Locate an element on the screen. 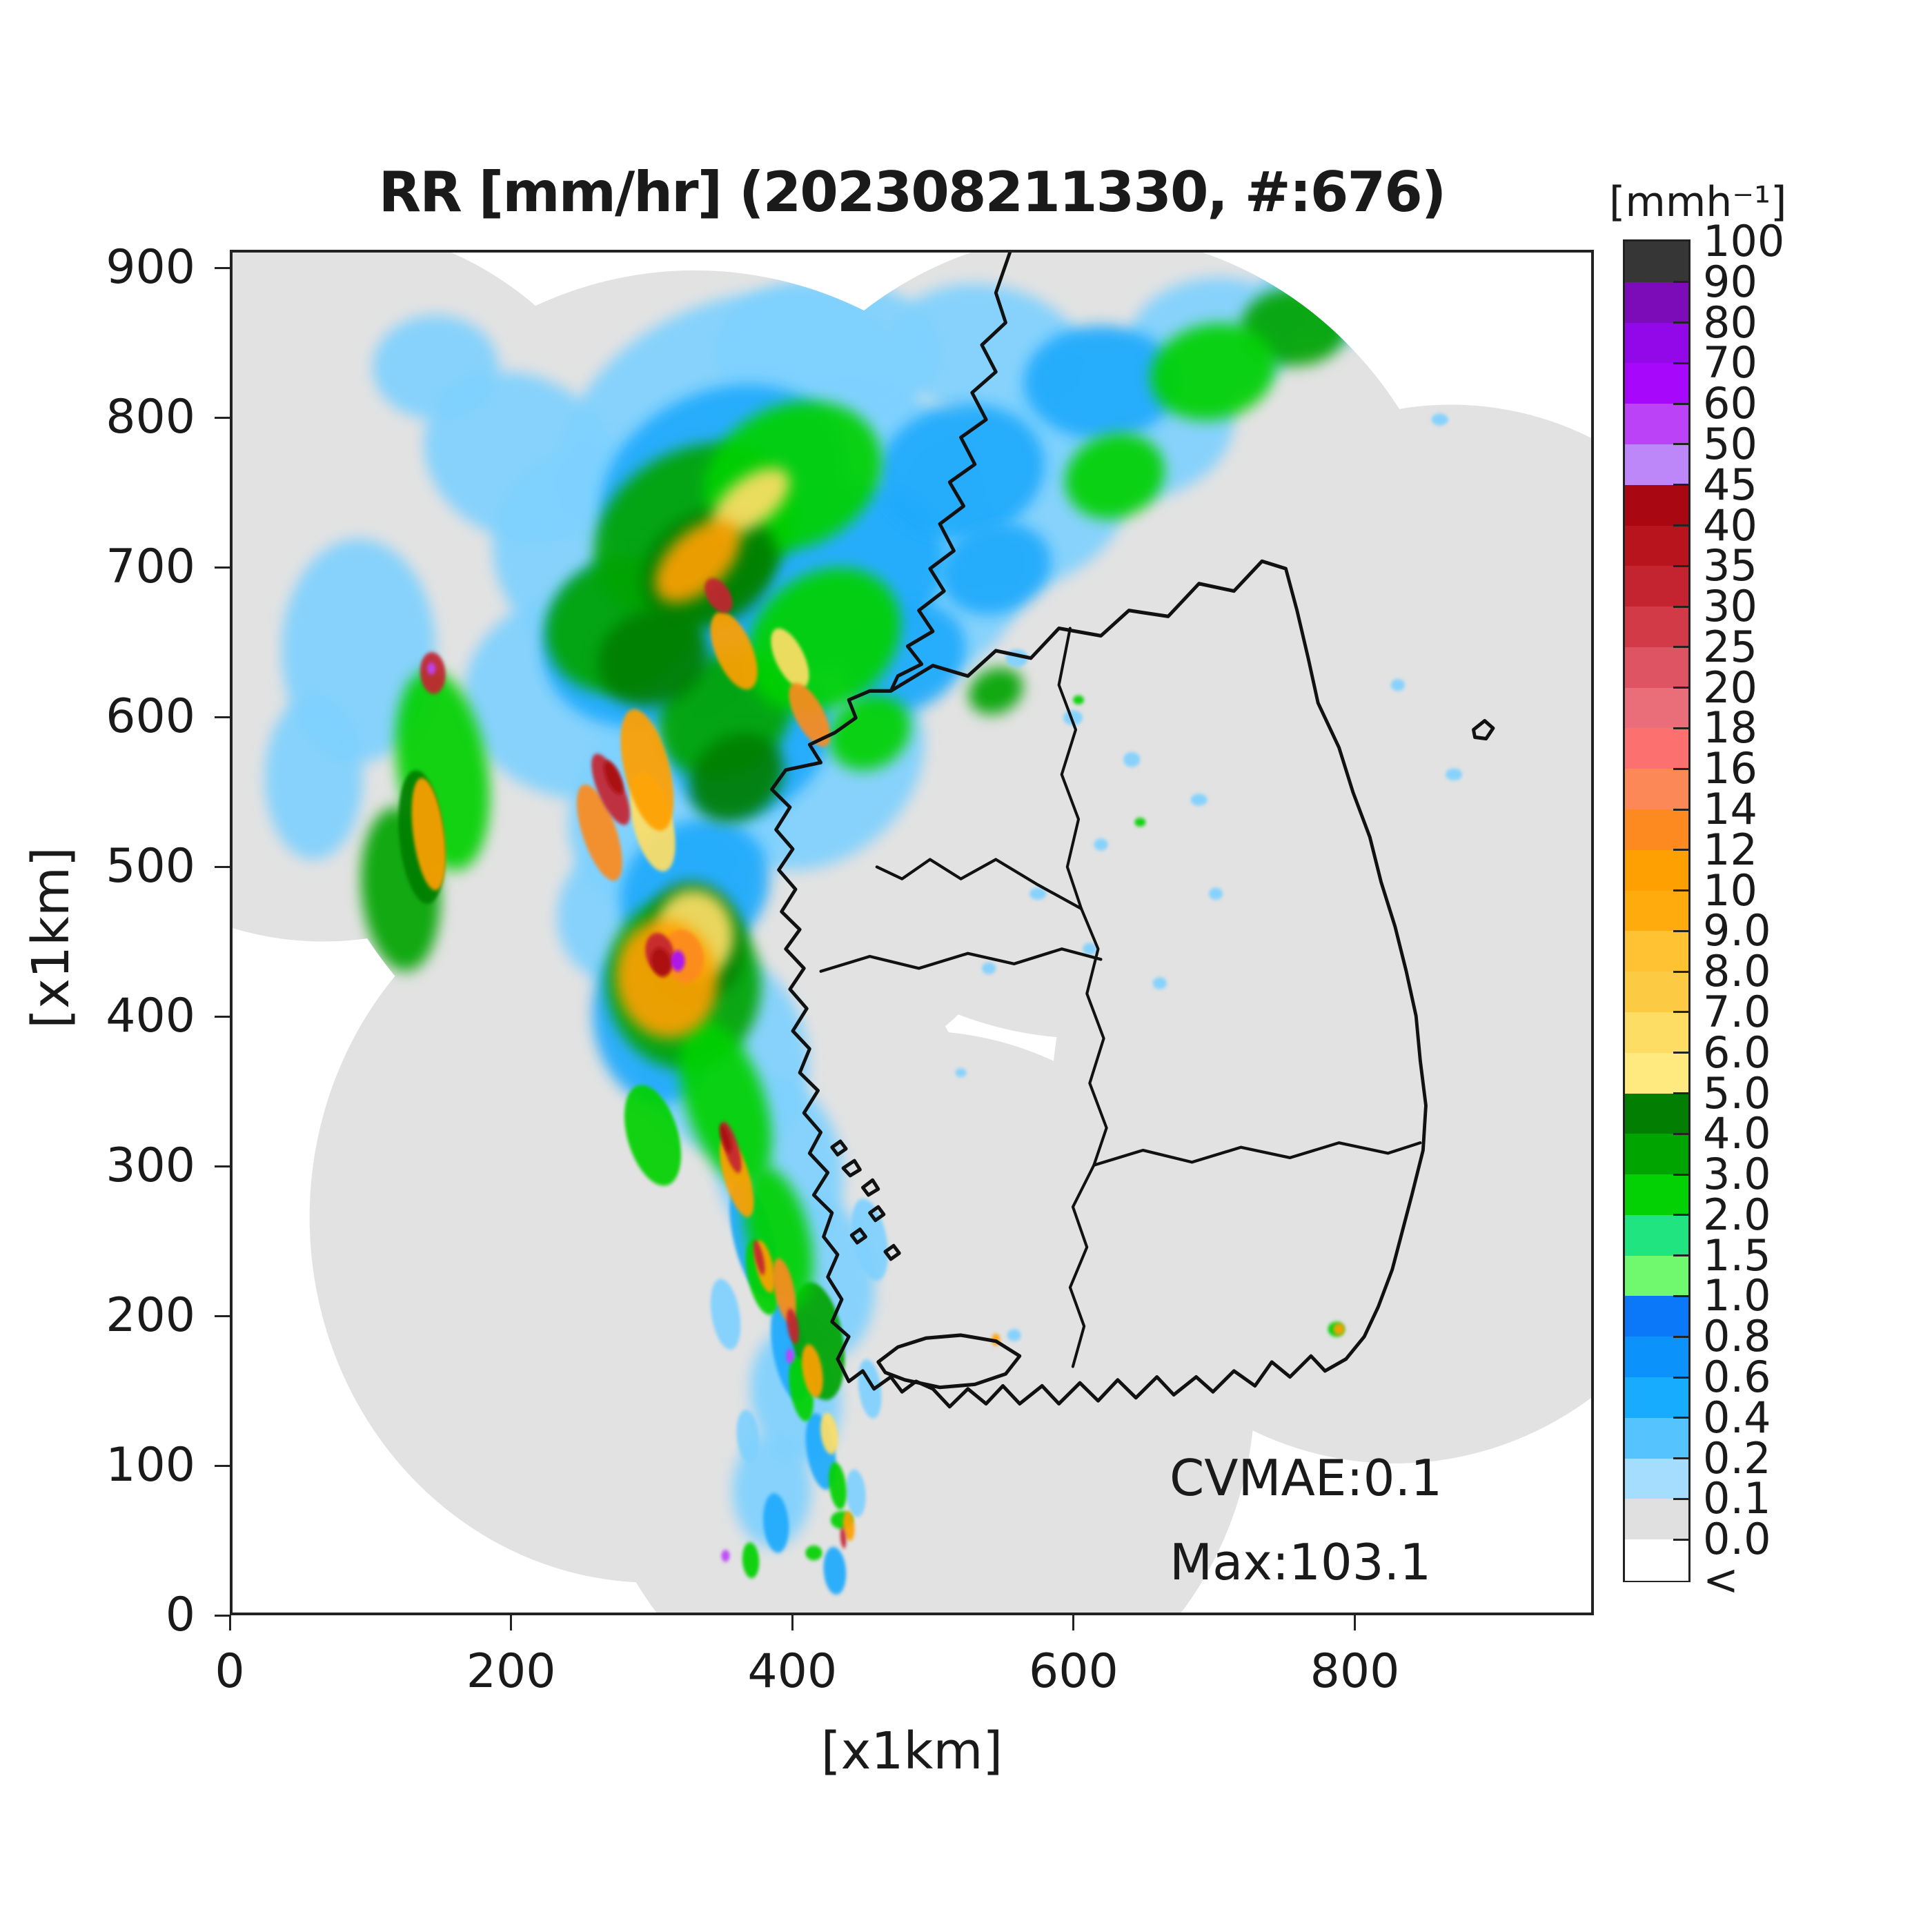 The height and width of the screenshot is (1932, 1932). max-annotation: Max:103.1 is located at coordinates (1301, 1562).